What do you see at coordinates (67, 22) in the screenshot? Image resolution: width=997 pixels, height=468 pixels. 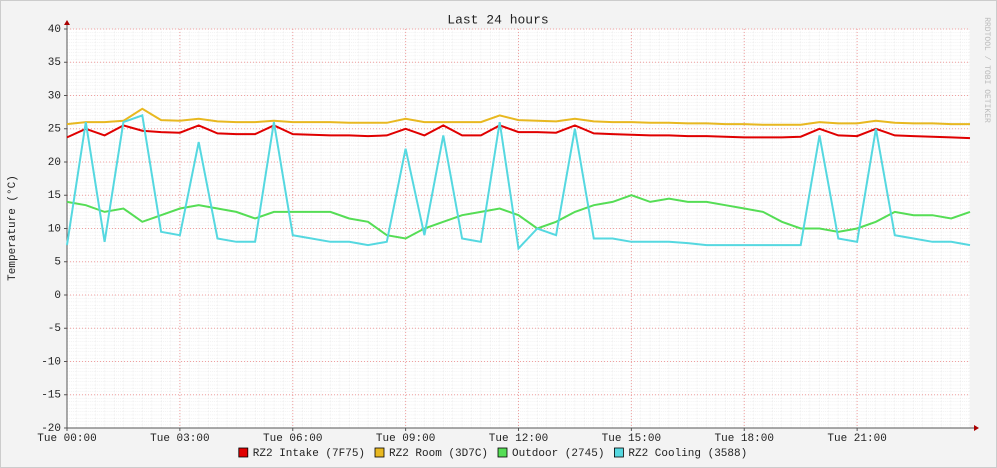 I see `y-axis-arrow` at bounding box center [67, 22].